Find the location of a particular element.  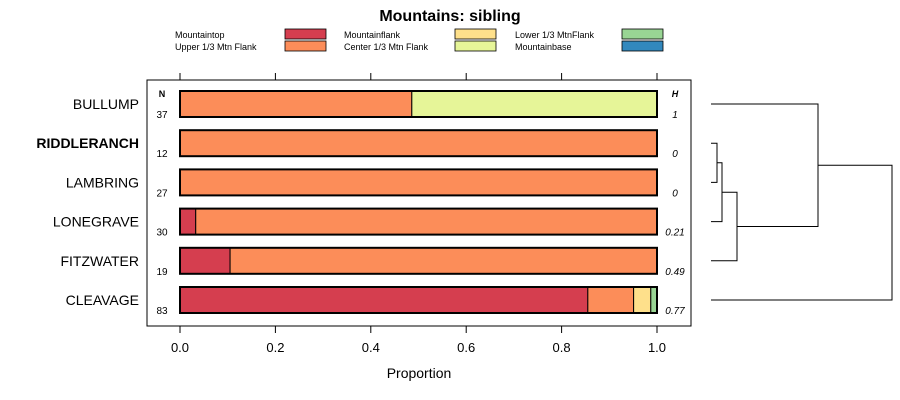

legend-label: Upper 1/3 Mtn Flank is located at coordinates (216, 47).